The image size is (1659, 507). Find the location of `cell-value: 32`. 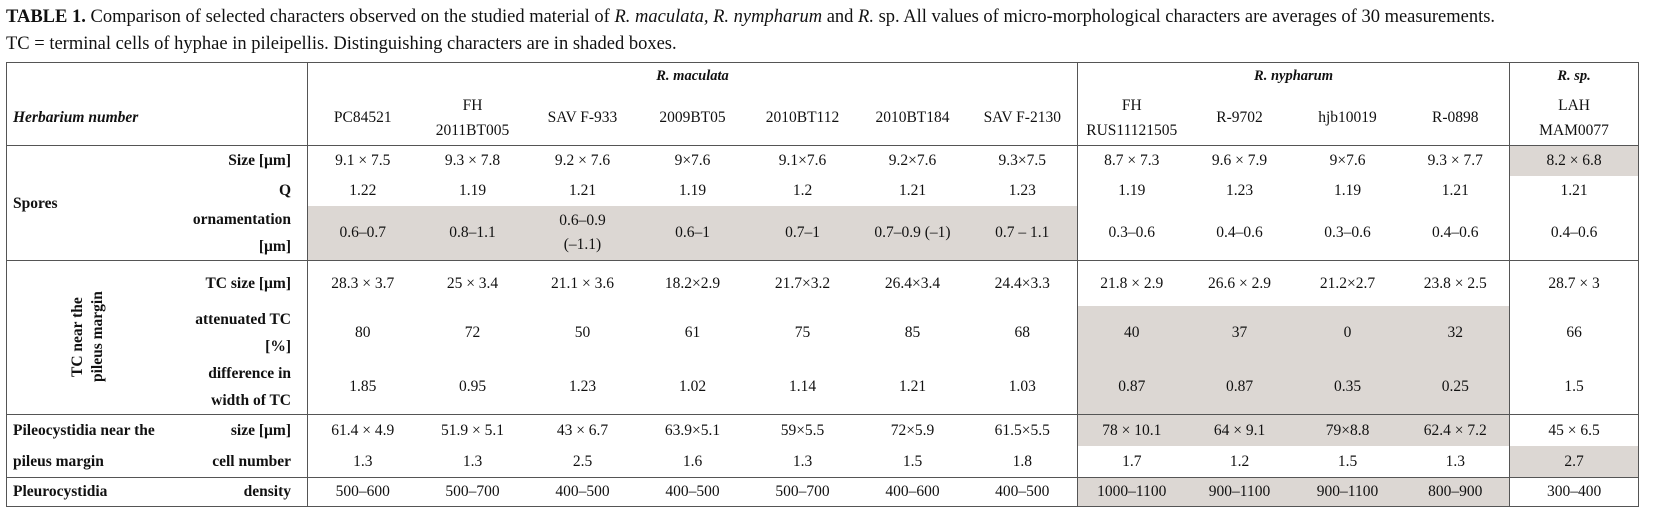

cell-value: 32 is located at coordinates (1455, 332).